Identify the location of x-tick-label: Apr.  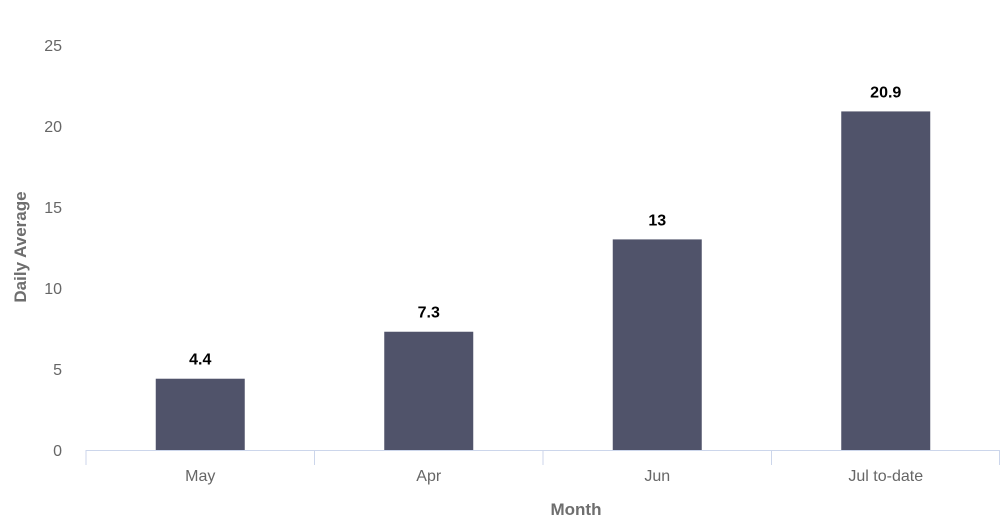
(429, 476).